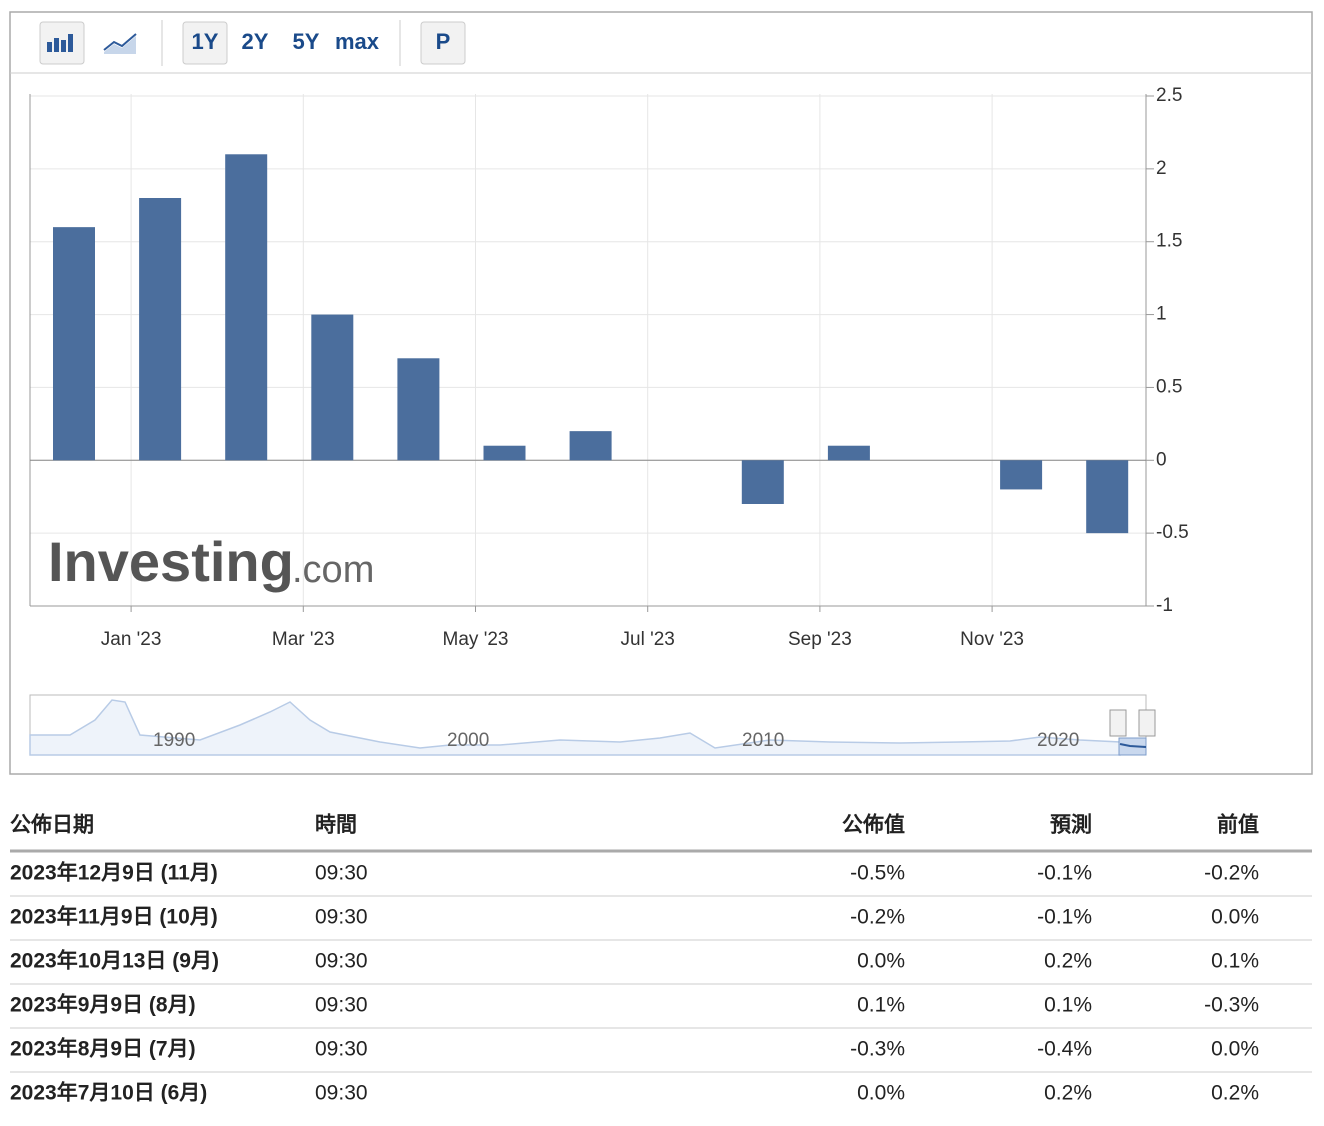 Image resolution: width=1324 pixels, height=1126 pixels. I want to click on navigator-label: 2000, so click(468, 740).